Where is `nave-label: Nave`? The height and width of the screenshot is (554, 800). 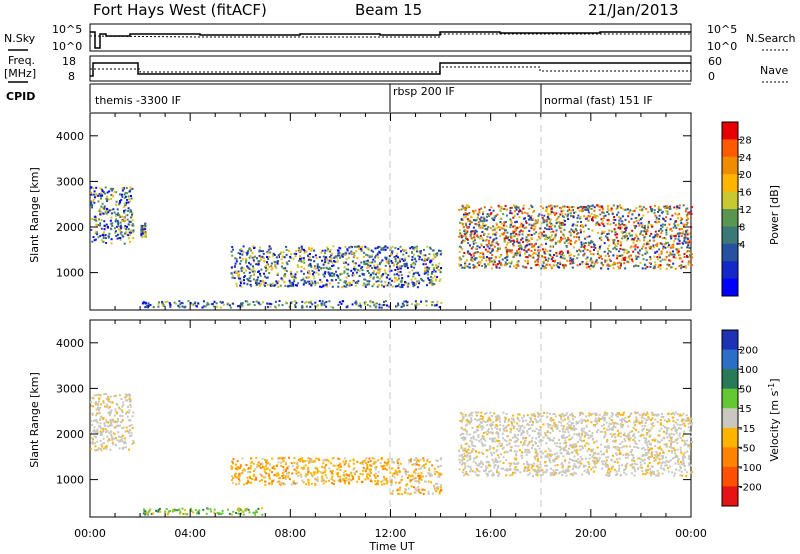 nave-label: Nave is located at coordinates (774, 70).